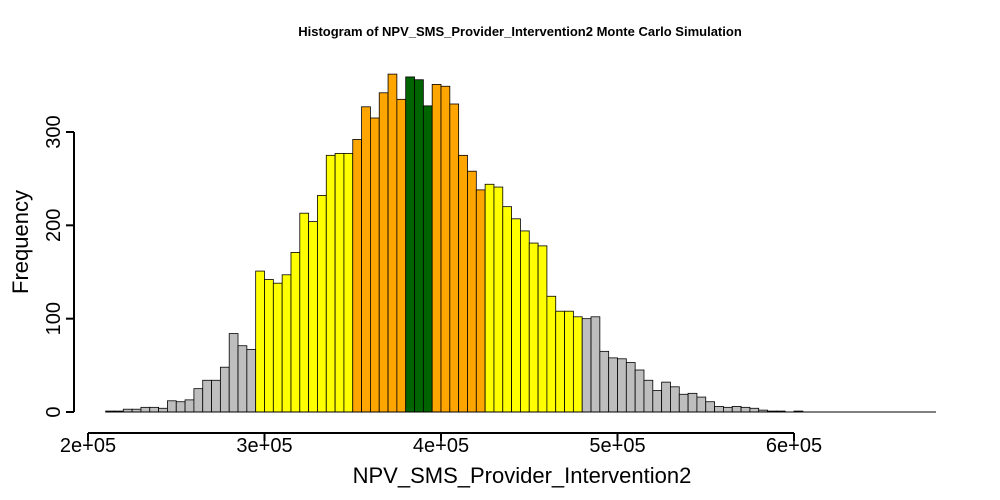  Describe the element at coordinates (441, 446) in the screenshot. I see `x-tick-label: 4e+05` at that location.